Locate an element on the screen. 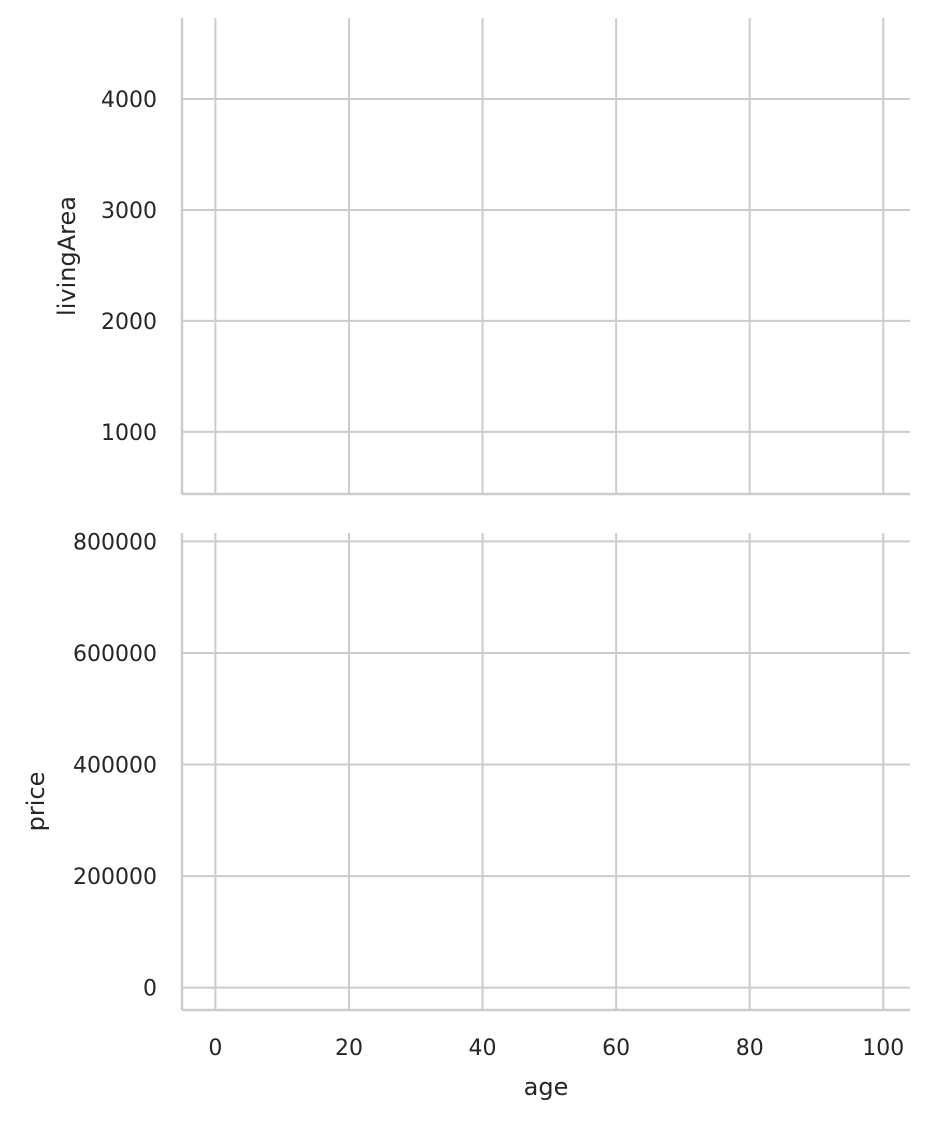 Image resolution: width=929 pixels, height=1121 pixels. y-tick-label: 4000 is located at coordinates (129, 100).